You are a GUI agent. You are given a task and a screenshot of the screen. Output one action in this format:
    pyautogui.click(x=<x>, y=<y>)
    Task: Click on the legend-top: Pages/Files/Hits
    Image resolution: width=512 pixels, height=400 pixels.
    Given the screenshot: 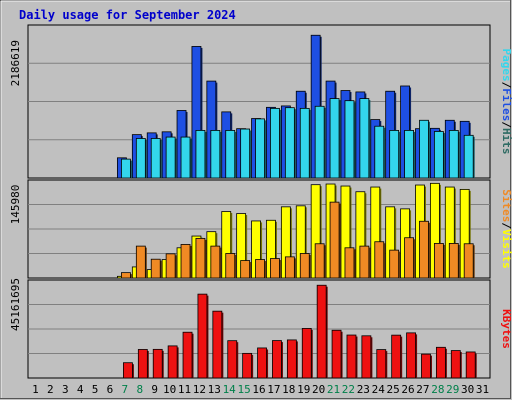 What is the action you would take?
    pyautogui.click(x=506, y=102)
    